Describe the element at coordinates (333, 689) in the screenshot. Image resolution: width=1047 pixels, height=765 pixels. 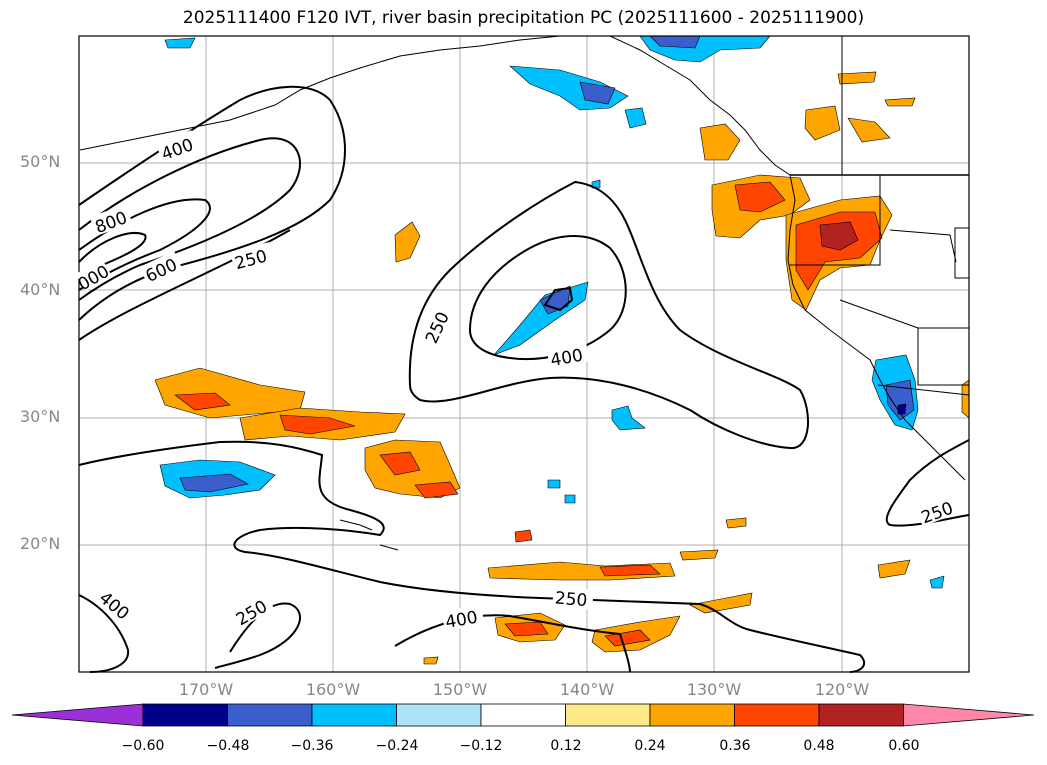
I see `lon-label-160w: 160°W` at that location.